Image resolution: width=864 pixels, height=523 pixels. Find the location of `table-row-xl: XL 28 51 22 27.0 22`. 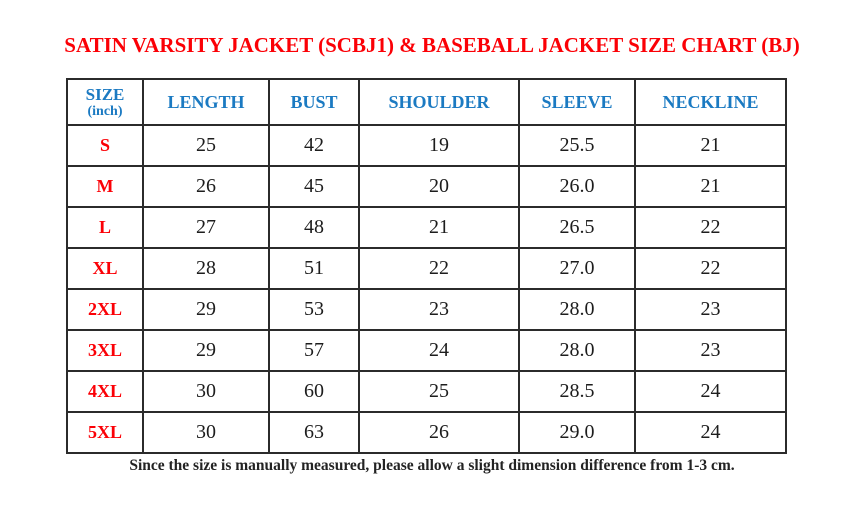

table-row-xl: XL 28 51 22 27.0 22 is located at coordinates (426, 268).